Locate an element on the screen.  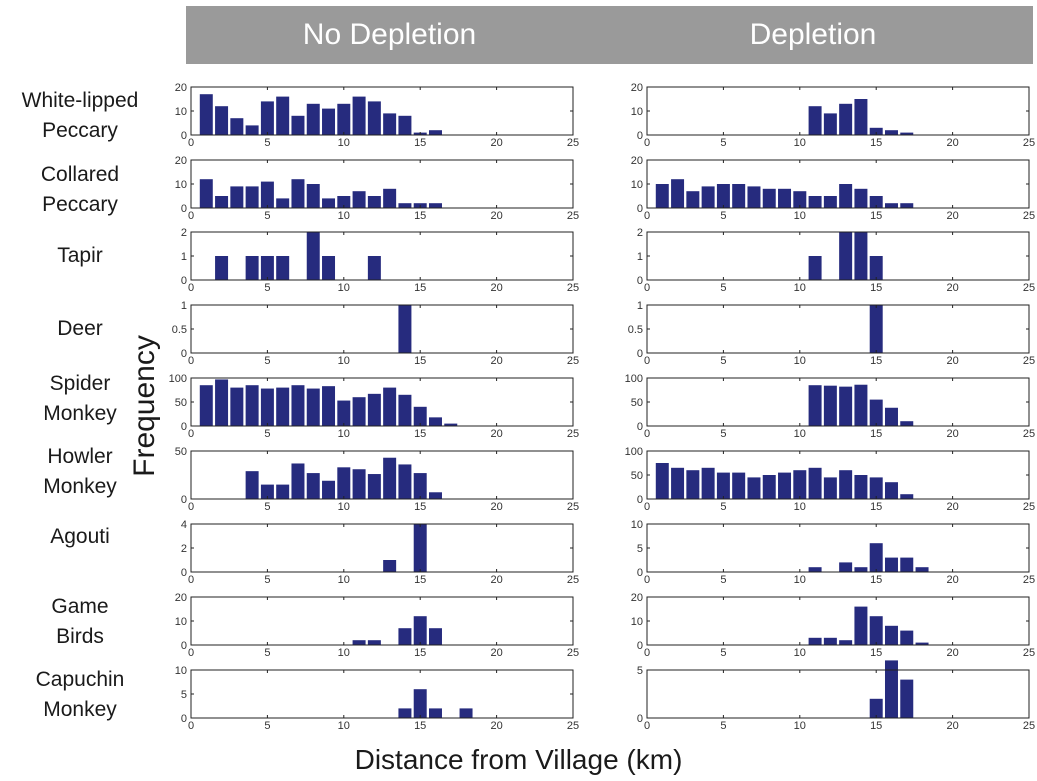
row-label-line: Game is located at coordinates (80, 606).